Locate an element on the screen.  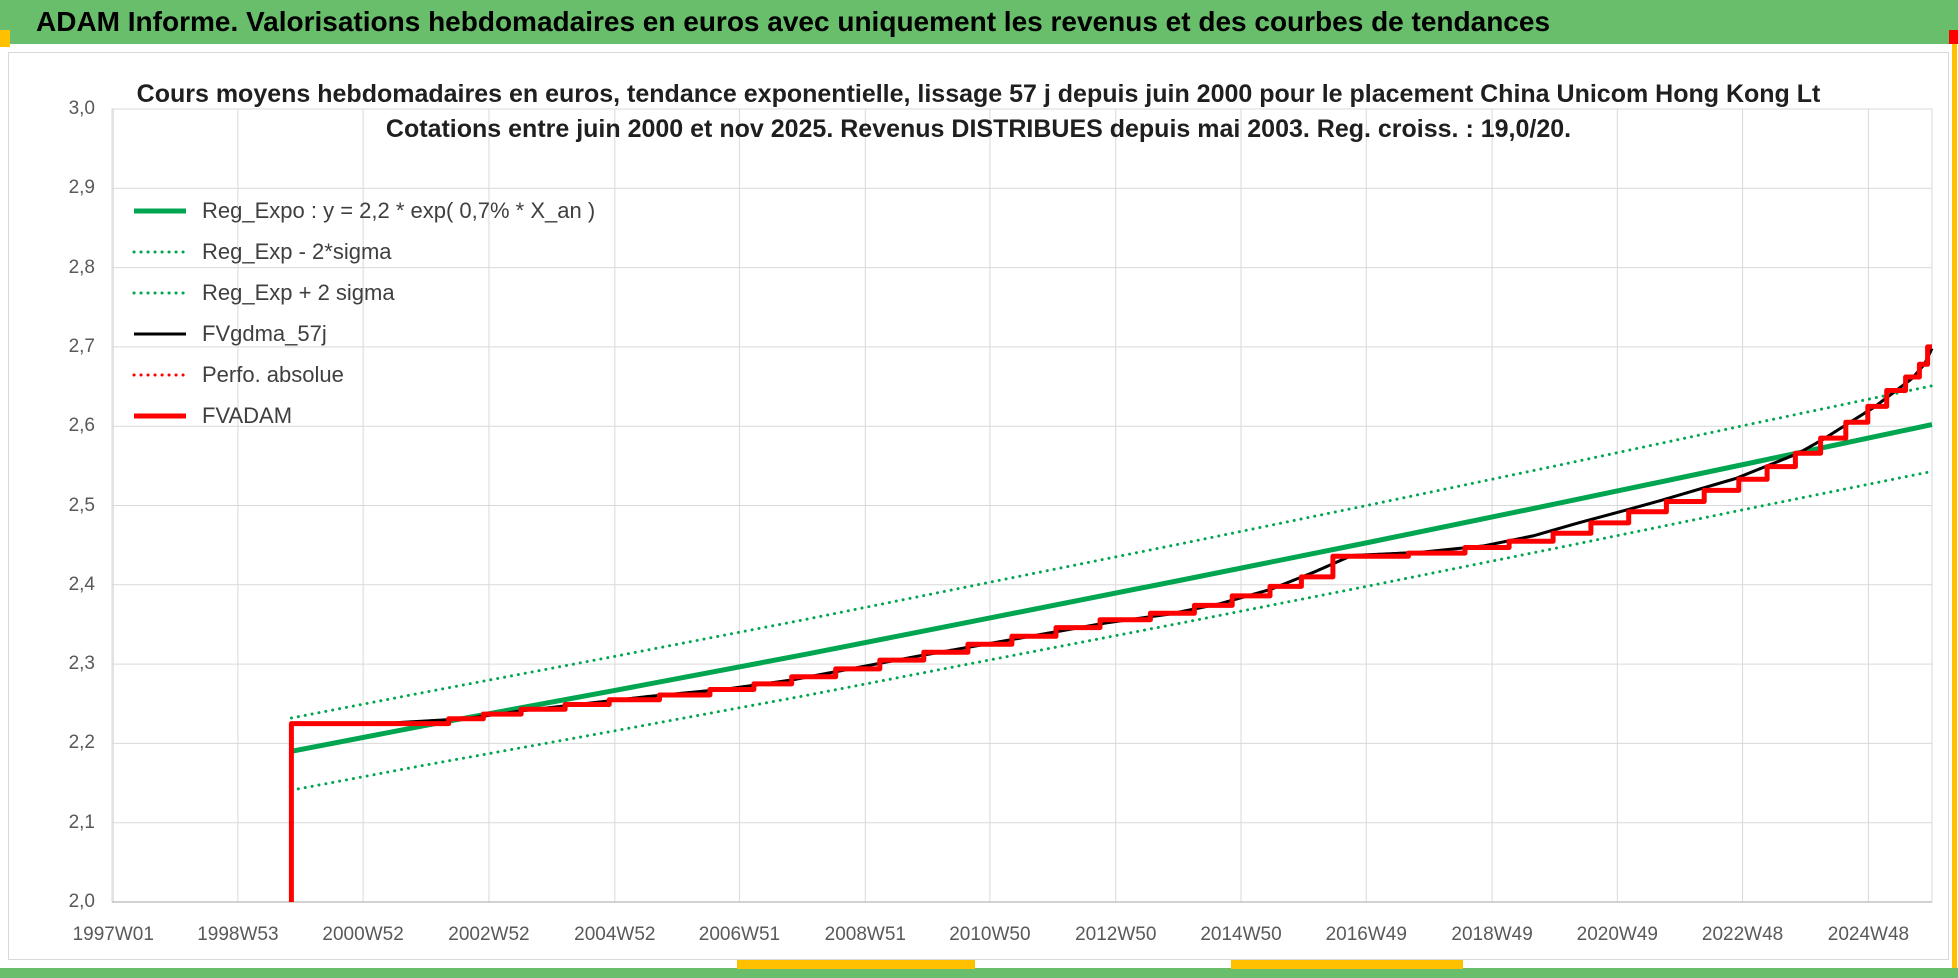
x-axis-label: 2018W49 is located at coordinates (1492, 934).